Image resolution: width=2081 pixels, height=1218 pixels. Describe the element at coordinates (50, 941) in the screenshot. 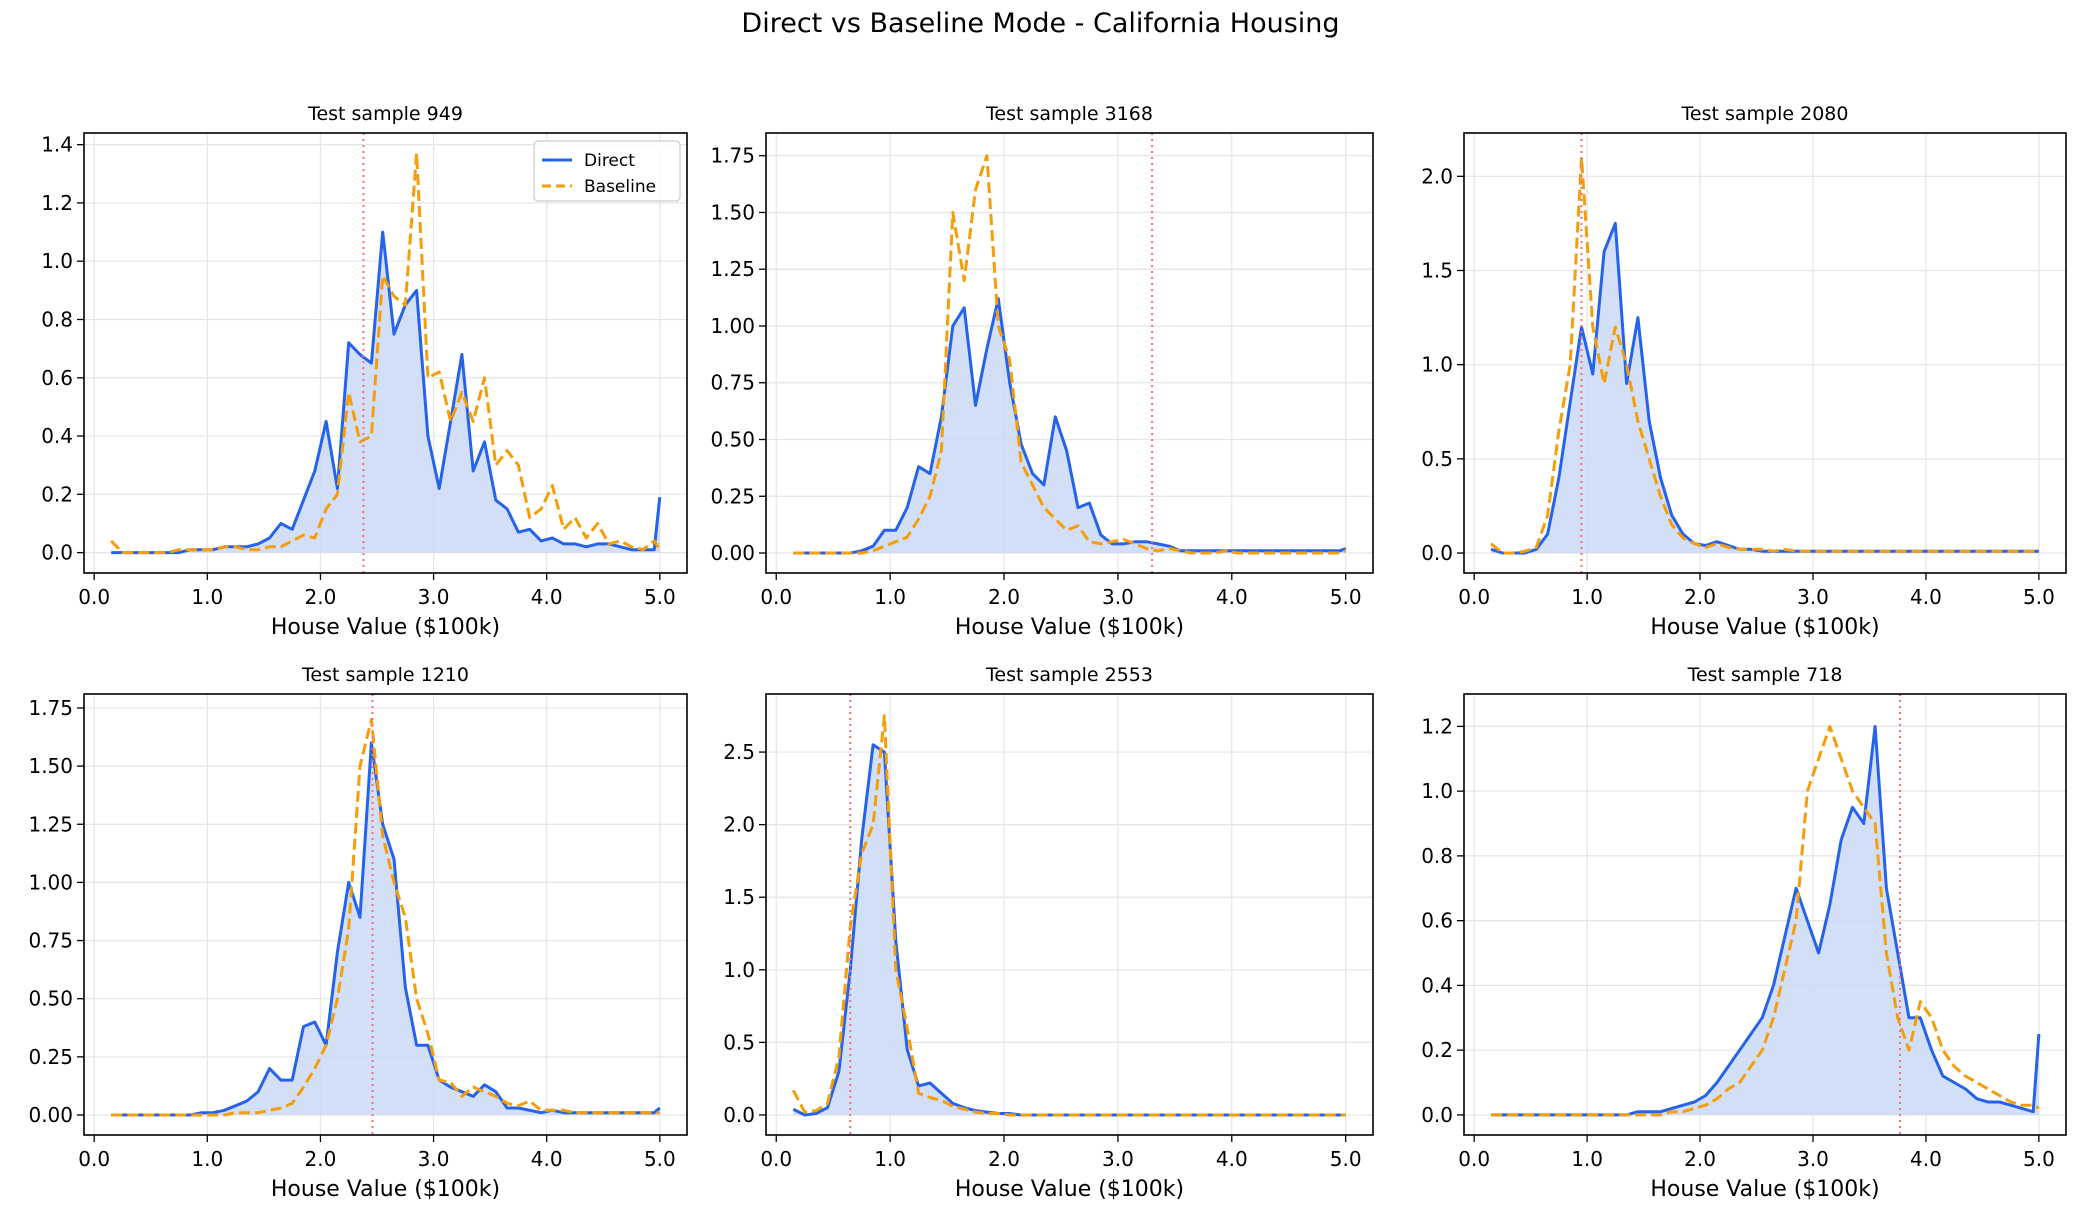

I see `y-tick-label: 0.75` at that location.